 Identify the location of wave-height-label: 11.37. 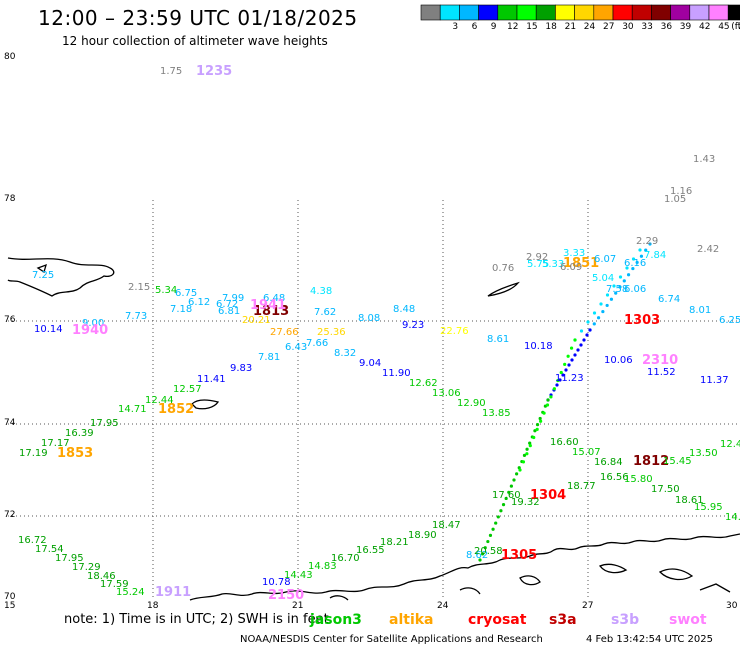
(714, 380).